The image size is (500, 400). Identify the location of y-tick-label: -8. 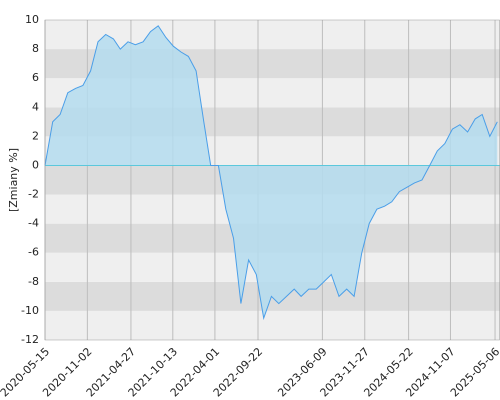
(33, 281).